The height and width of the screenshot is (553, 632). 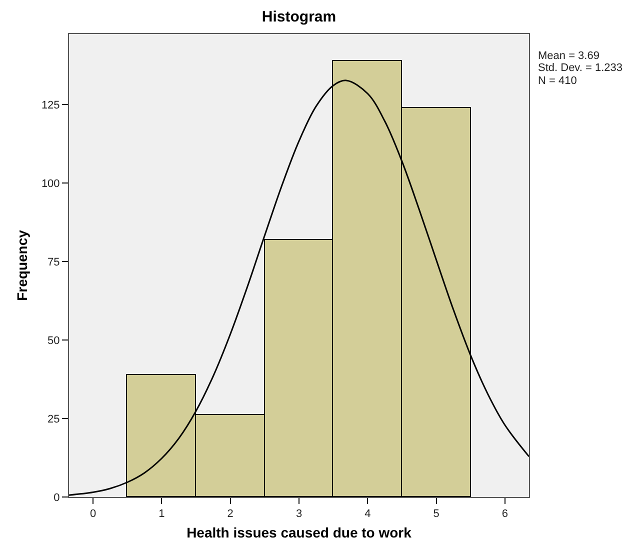 What do you see at coordinates (54, 262) in the screenshot?
I see `y-tick-label: 75` at bounding box center [54, 262].